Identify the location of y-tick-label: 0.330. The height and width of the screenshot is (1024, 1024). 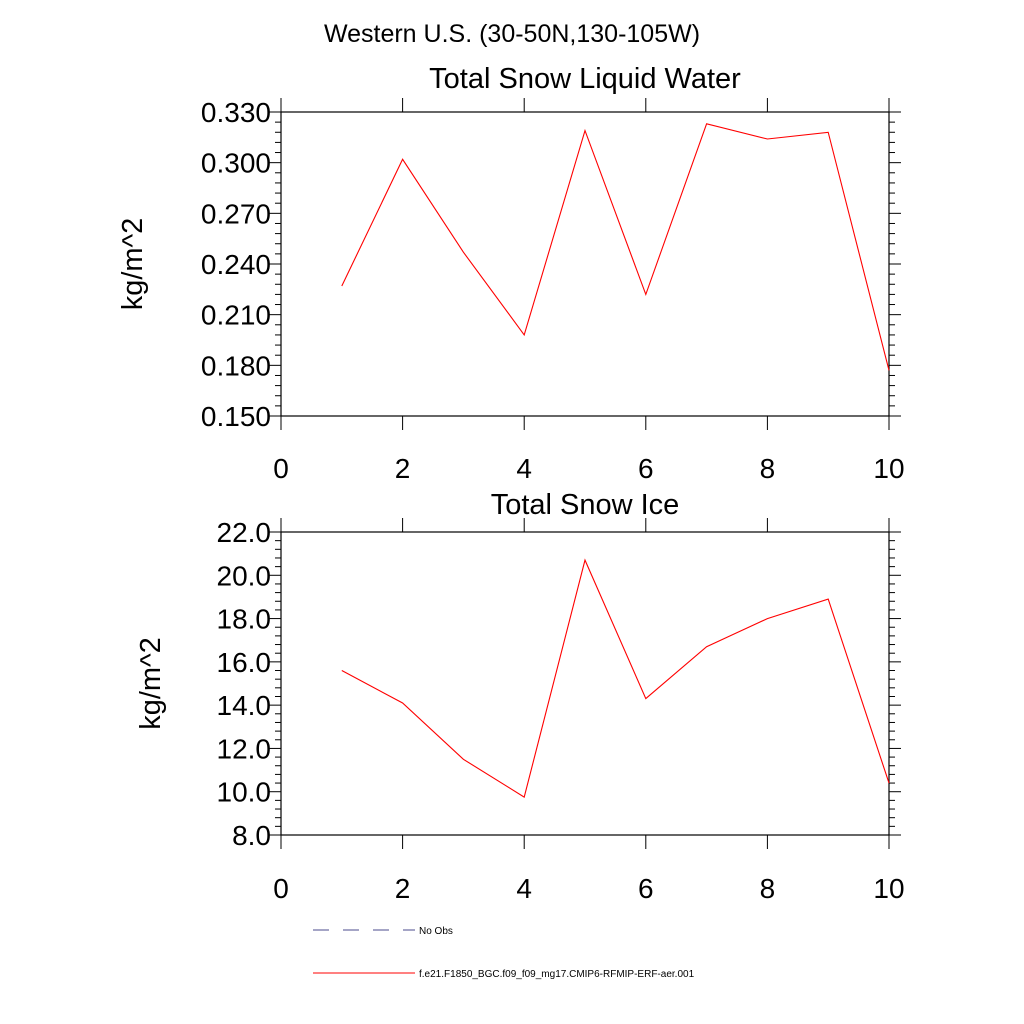
(236, 112).